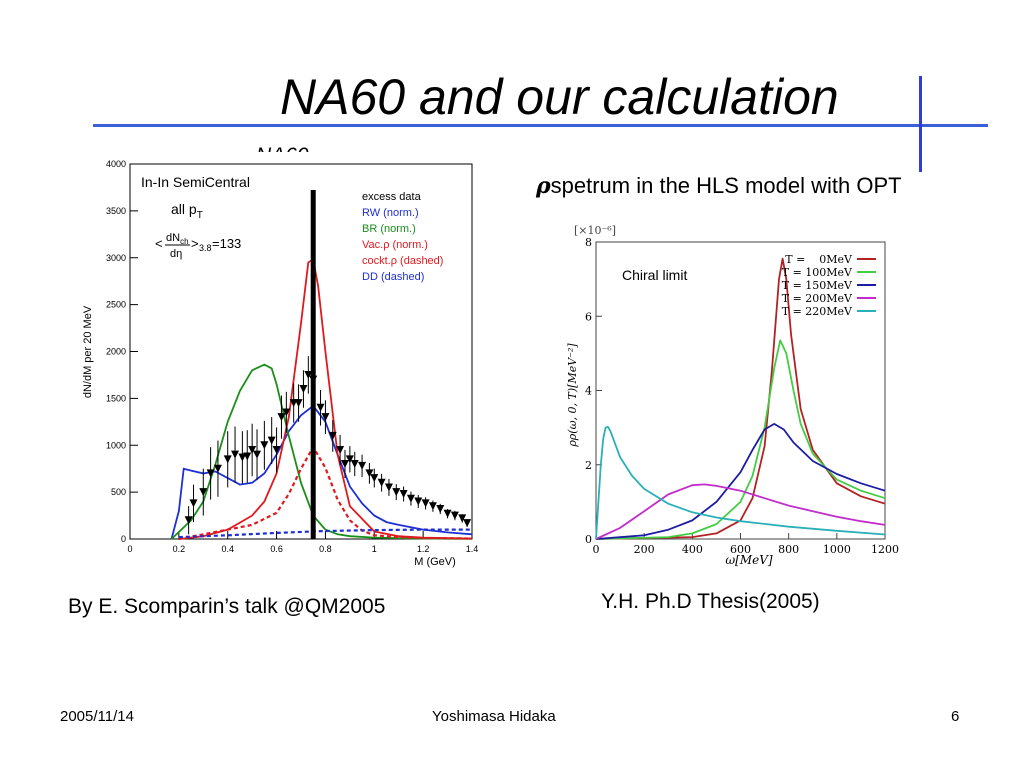 The width and height of the screenshot is (1024, 768). What do you see at coordinates (116, 398) in the screenshot?
I see `y-tick-label: 1500` at bounding box center [116, 398].